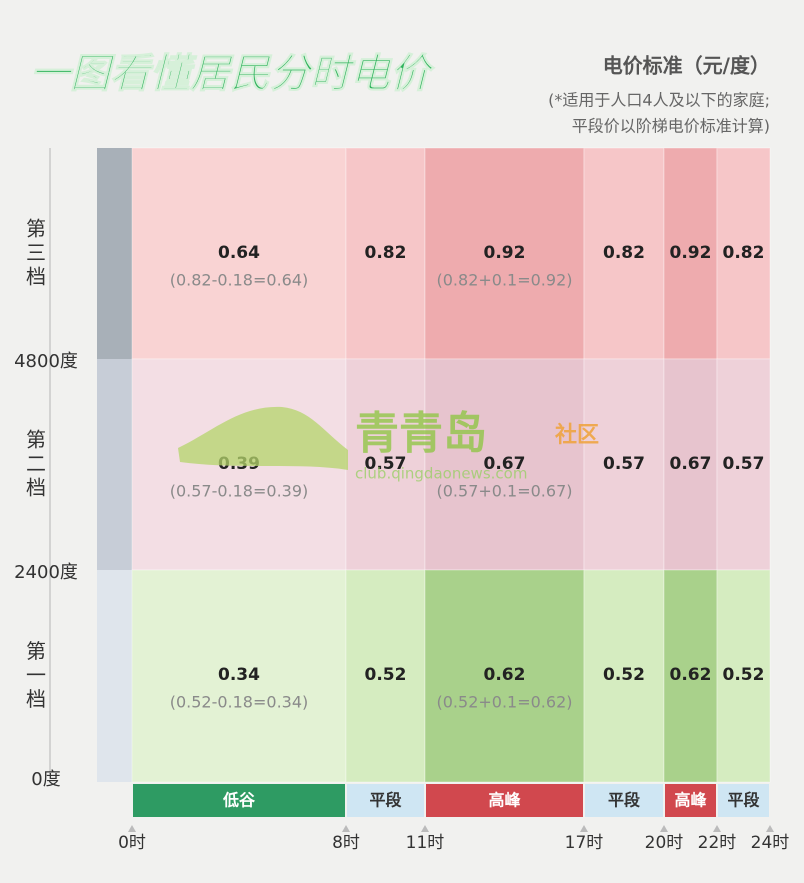  I want to click on boundary-label: 0度, so click(45, 779).